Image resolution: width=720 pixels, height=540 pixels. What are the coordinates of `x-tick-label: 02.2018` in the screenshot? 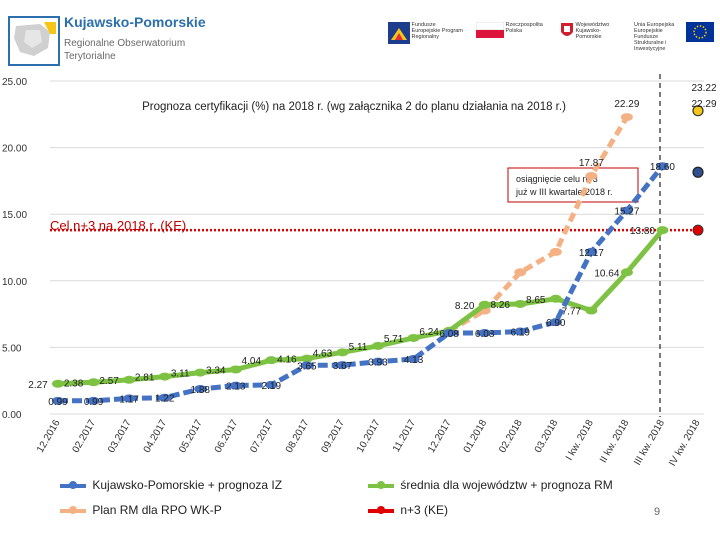 It's located at (511, 436).